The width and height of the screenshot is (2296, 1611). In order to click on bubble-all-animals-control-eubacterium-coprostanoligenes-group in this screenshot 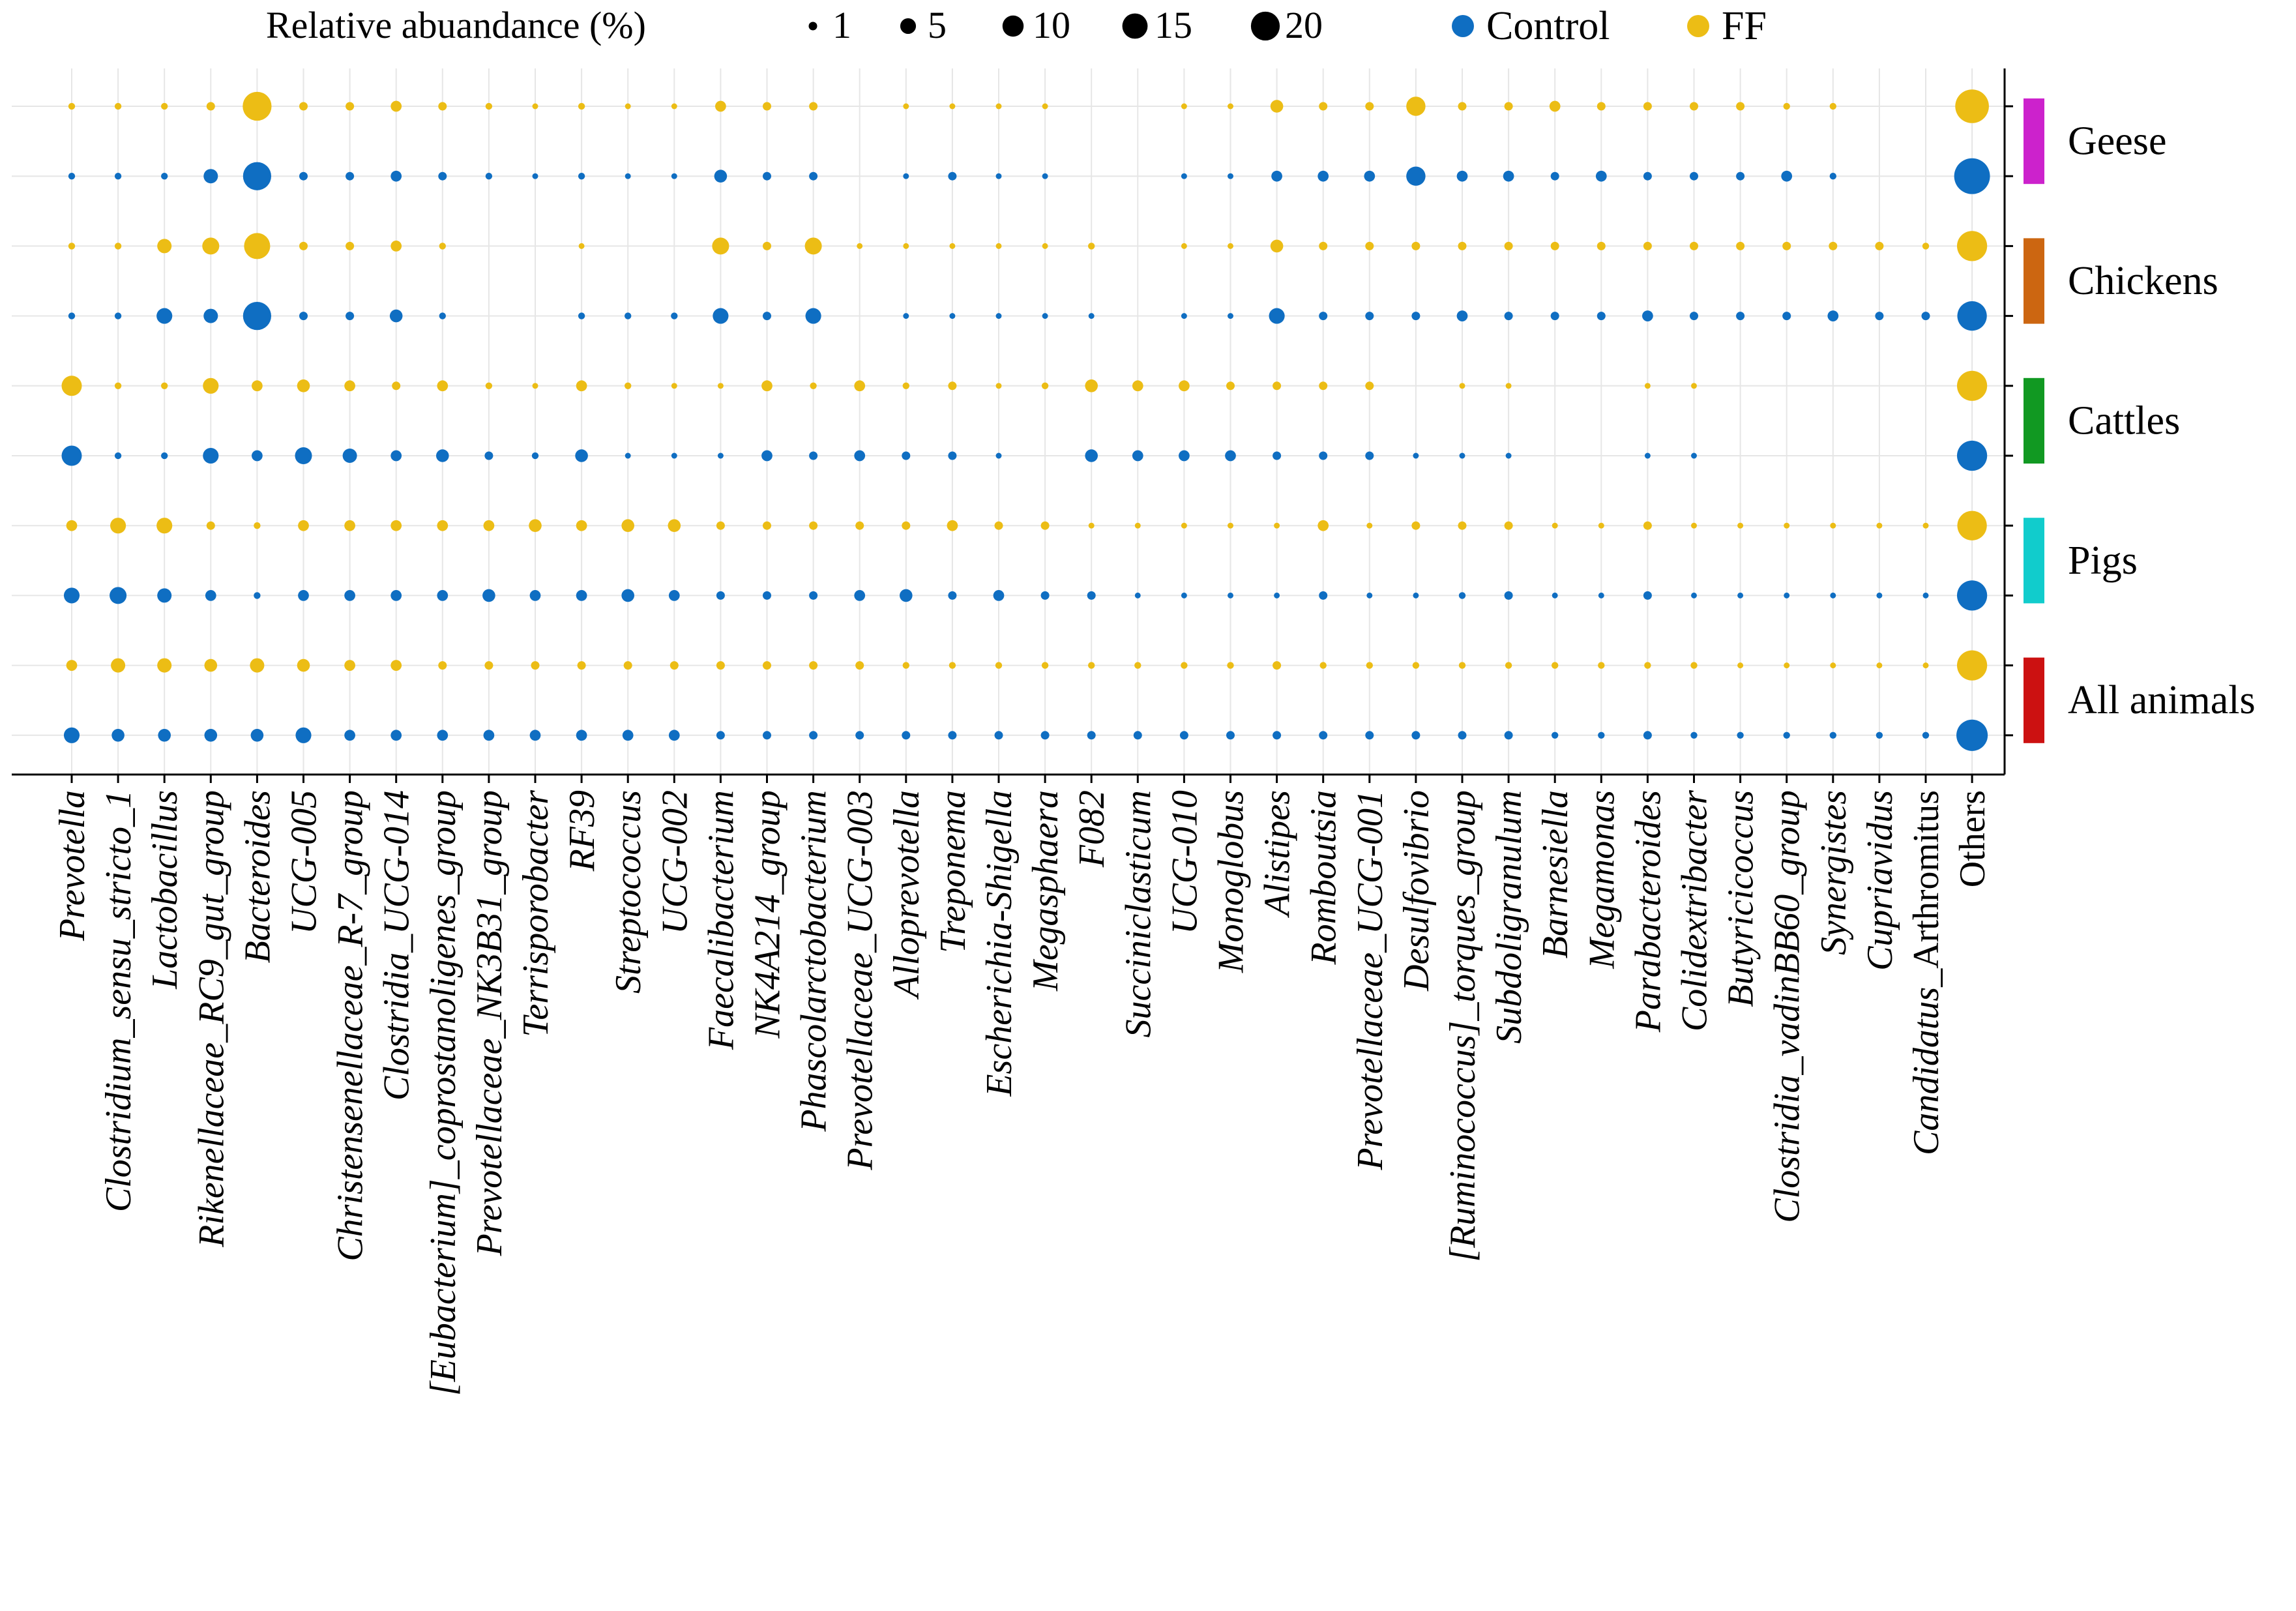, I will do `click(443, 735)`.